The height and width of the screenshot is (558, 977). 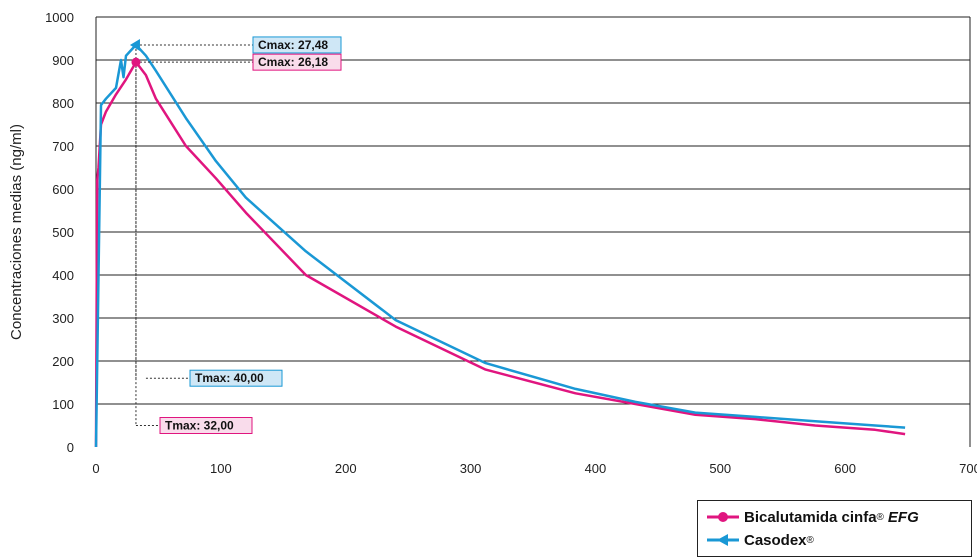 I want to click on legend-item-casodex: Casodex ®, so click(x=760, y=540).